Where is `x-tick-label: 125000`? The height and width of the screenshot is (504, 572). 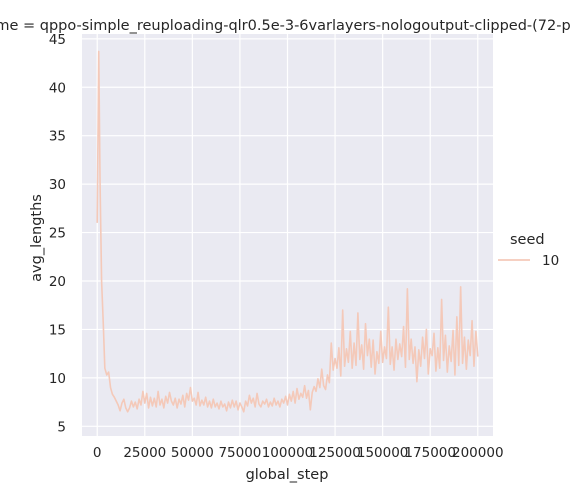
x-tick-label: 125000 is located at coordinates (335, 453).